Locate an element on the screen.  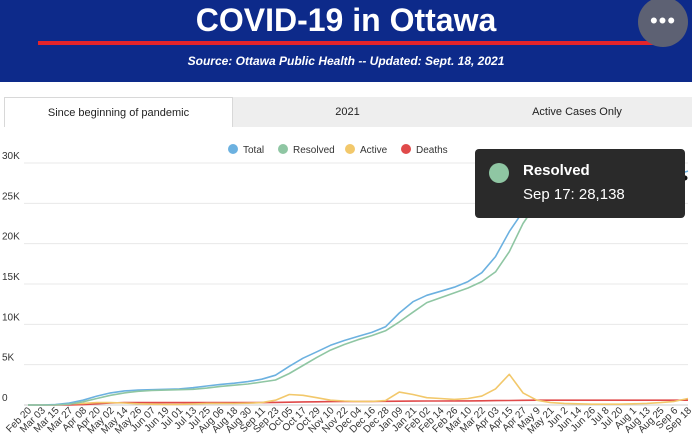
series-line-active is located at coordinates (358, 389).